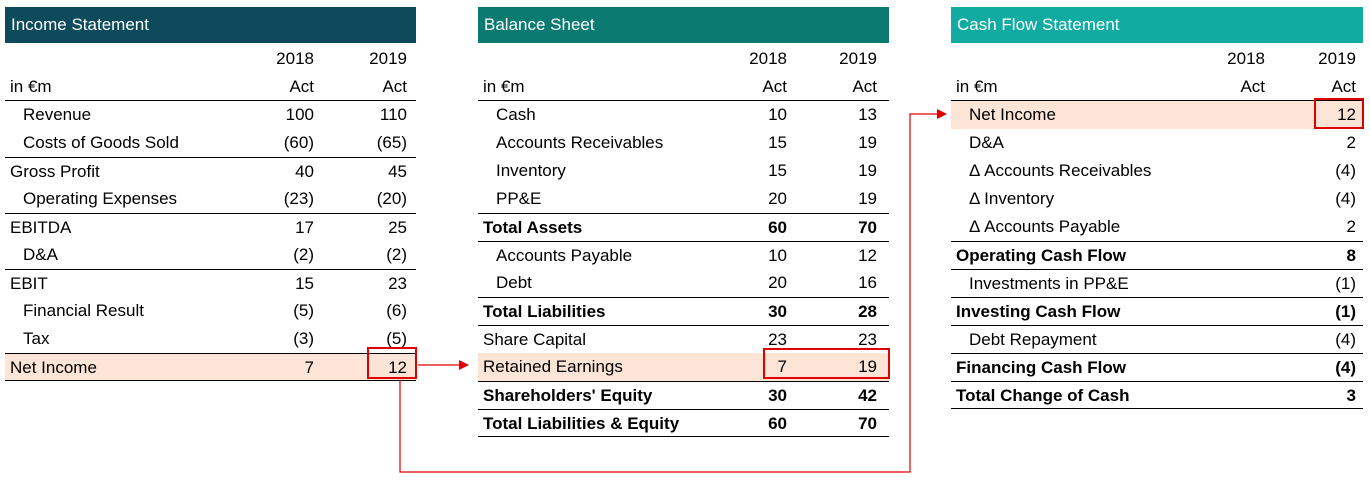 Image resolution: width=1370 pixels, height=484 pixels. What do you see at coordinates (41, 227) in the screenshot?
I see `row-label: EBITDA` at bounding box center [41, 227].